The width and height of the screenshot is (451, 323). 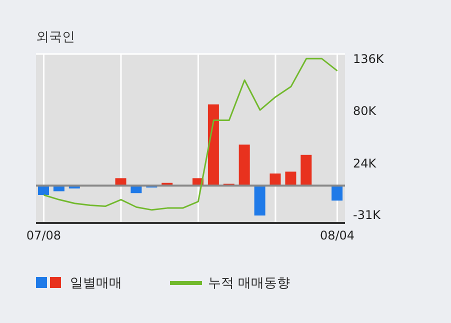 What do you see at coordinates (44, 235) in the screenshot?
I see `x-tick-label: 07/08` at bounding box center [44, 235].